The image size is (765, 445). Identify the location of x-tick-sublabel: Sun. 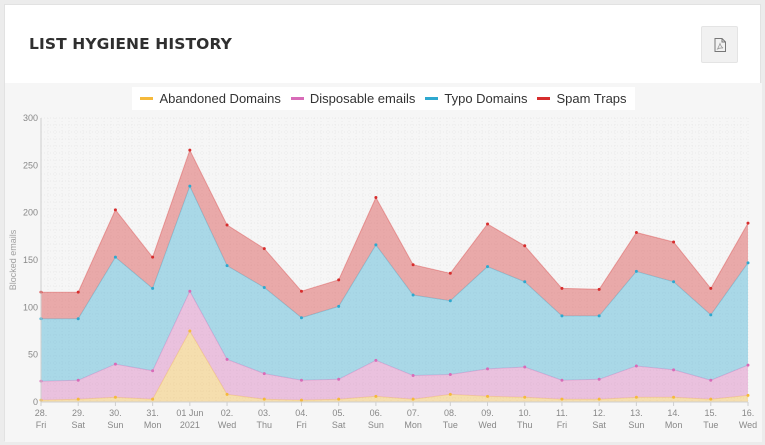
(115, 425).